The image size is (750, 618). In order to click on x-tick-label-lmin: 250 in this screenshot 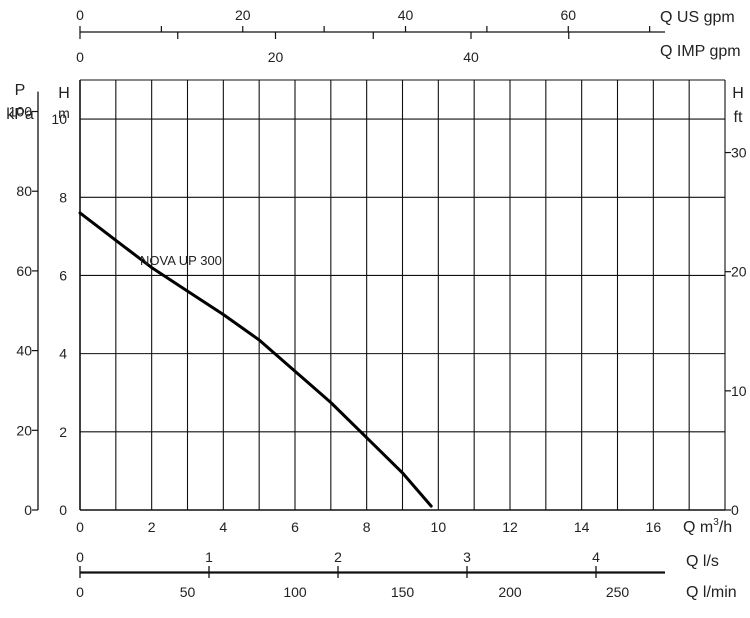, I will do `click(618, 592)`.